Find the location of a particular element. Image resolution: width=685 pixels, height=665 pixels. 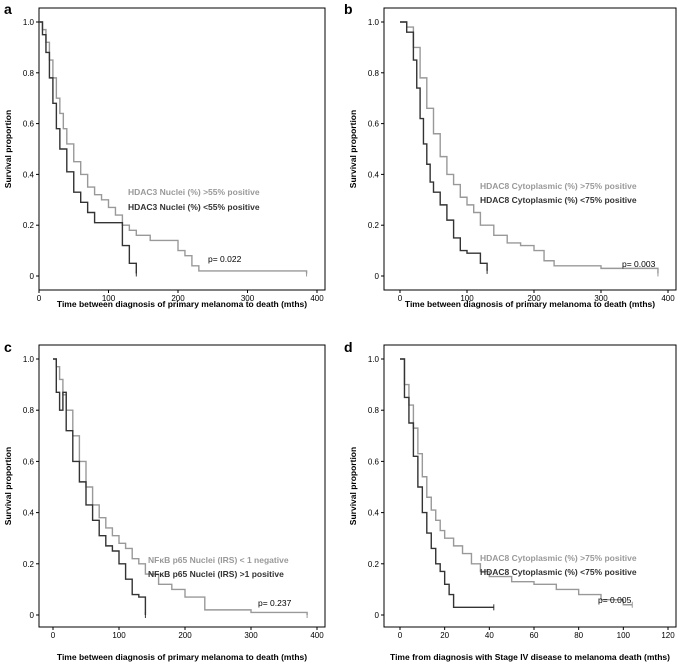

panel-label: d is located at coordinates (348, 347).